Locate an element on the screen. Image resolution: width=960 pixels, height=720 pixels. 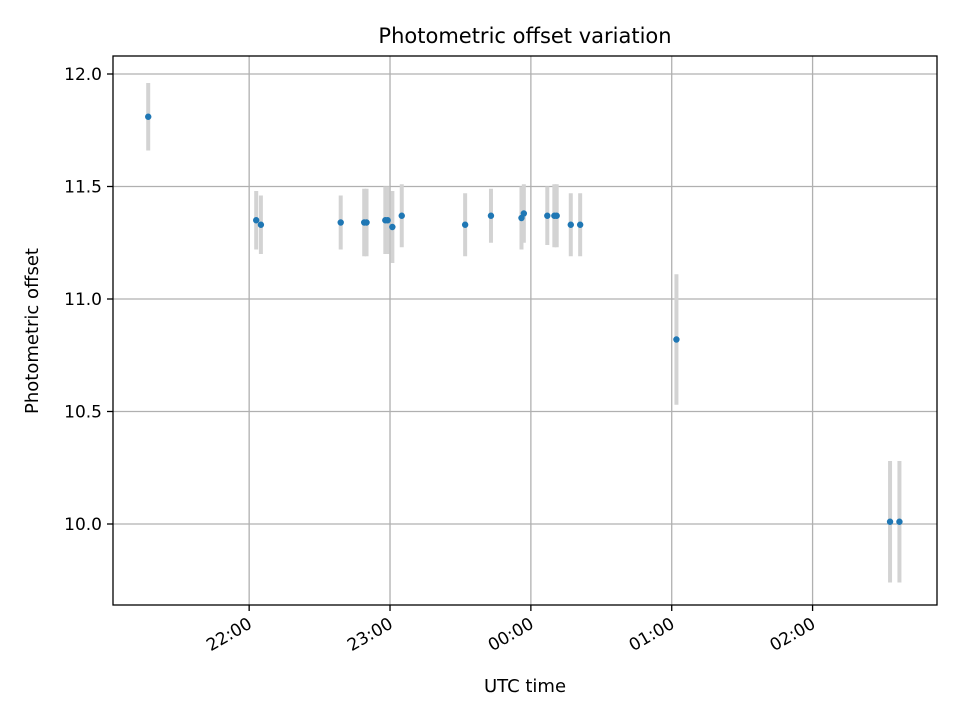
chart-title: Photometric offset variation is located at coordinates (524, 36).